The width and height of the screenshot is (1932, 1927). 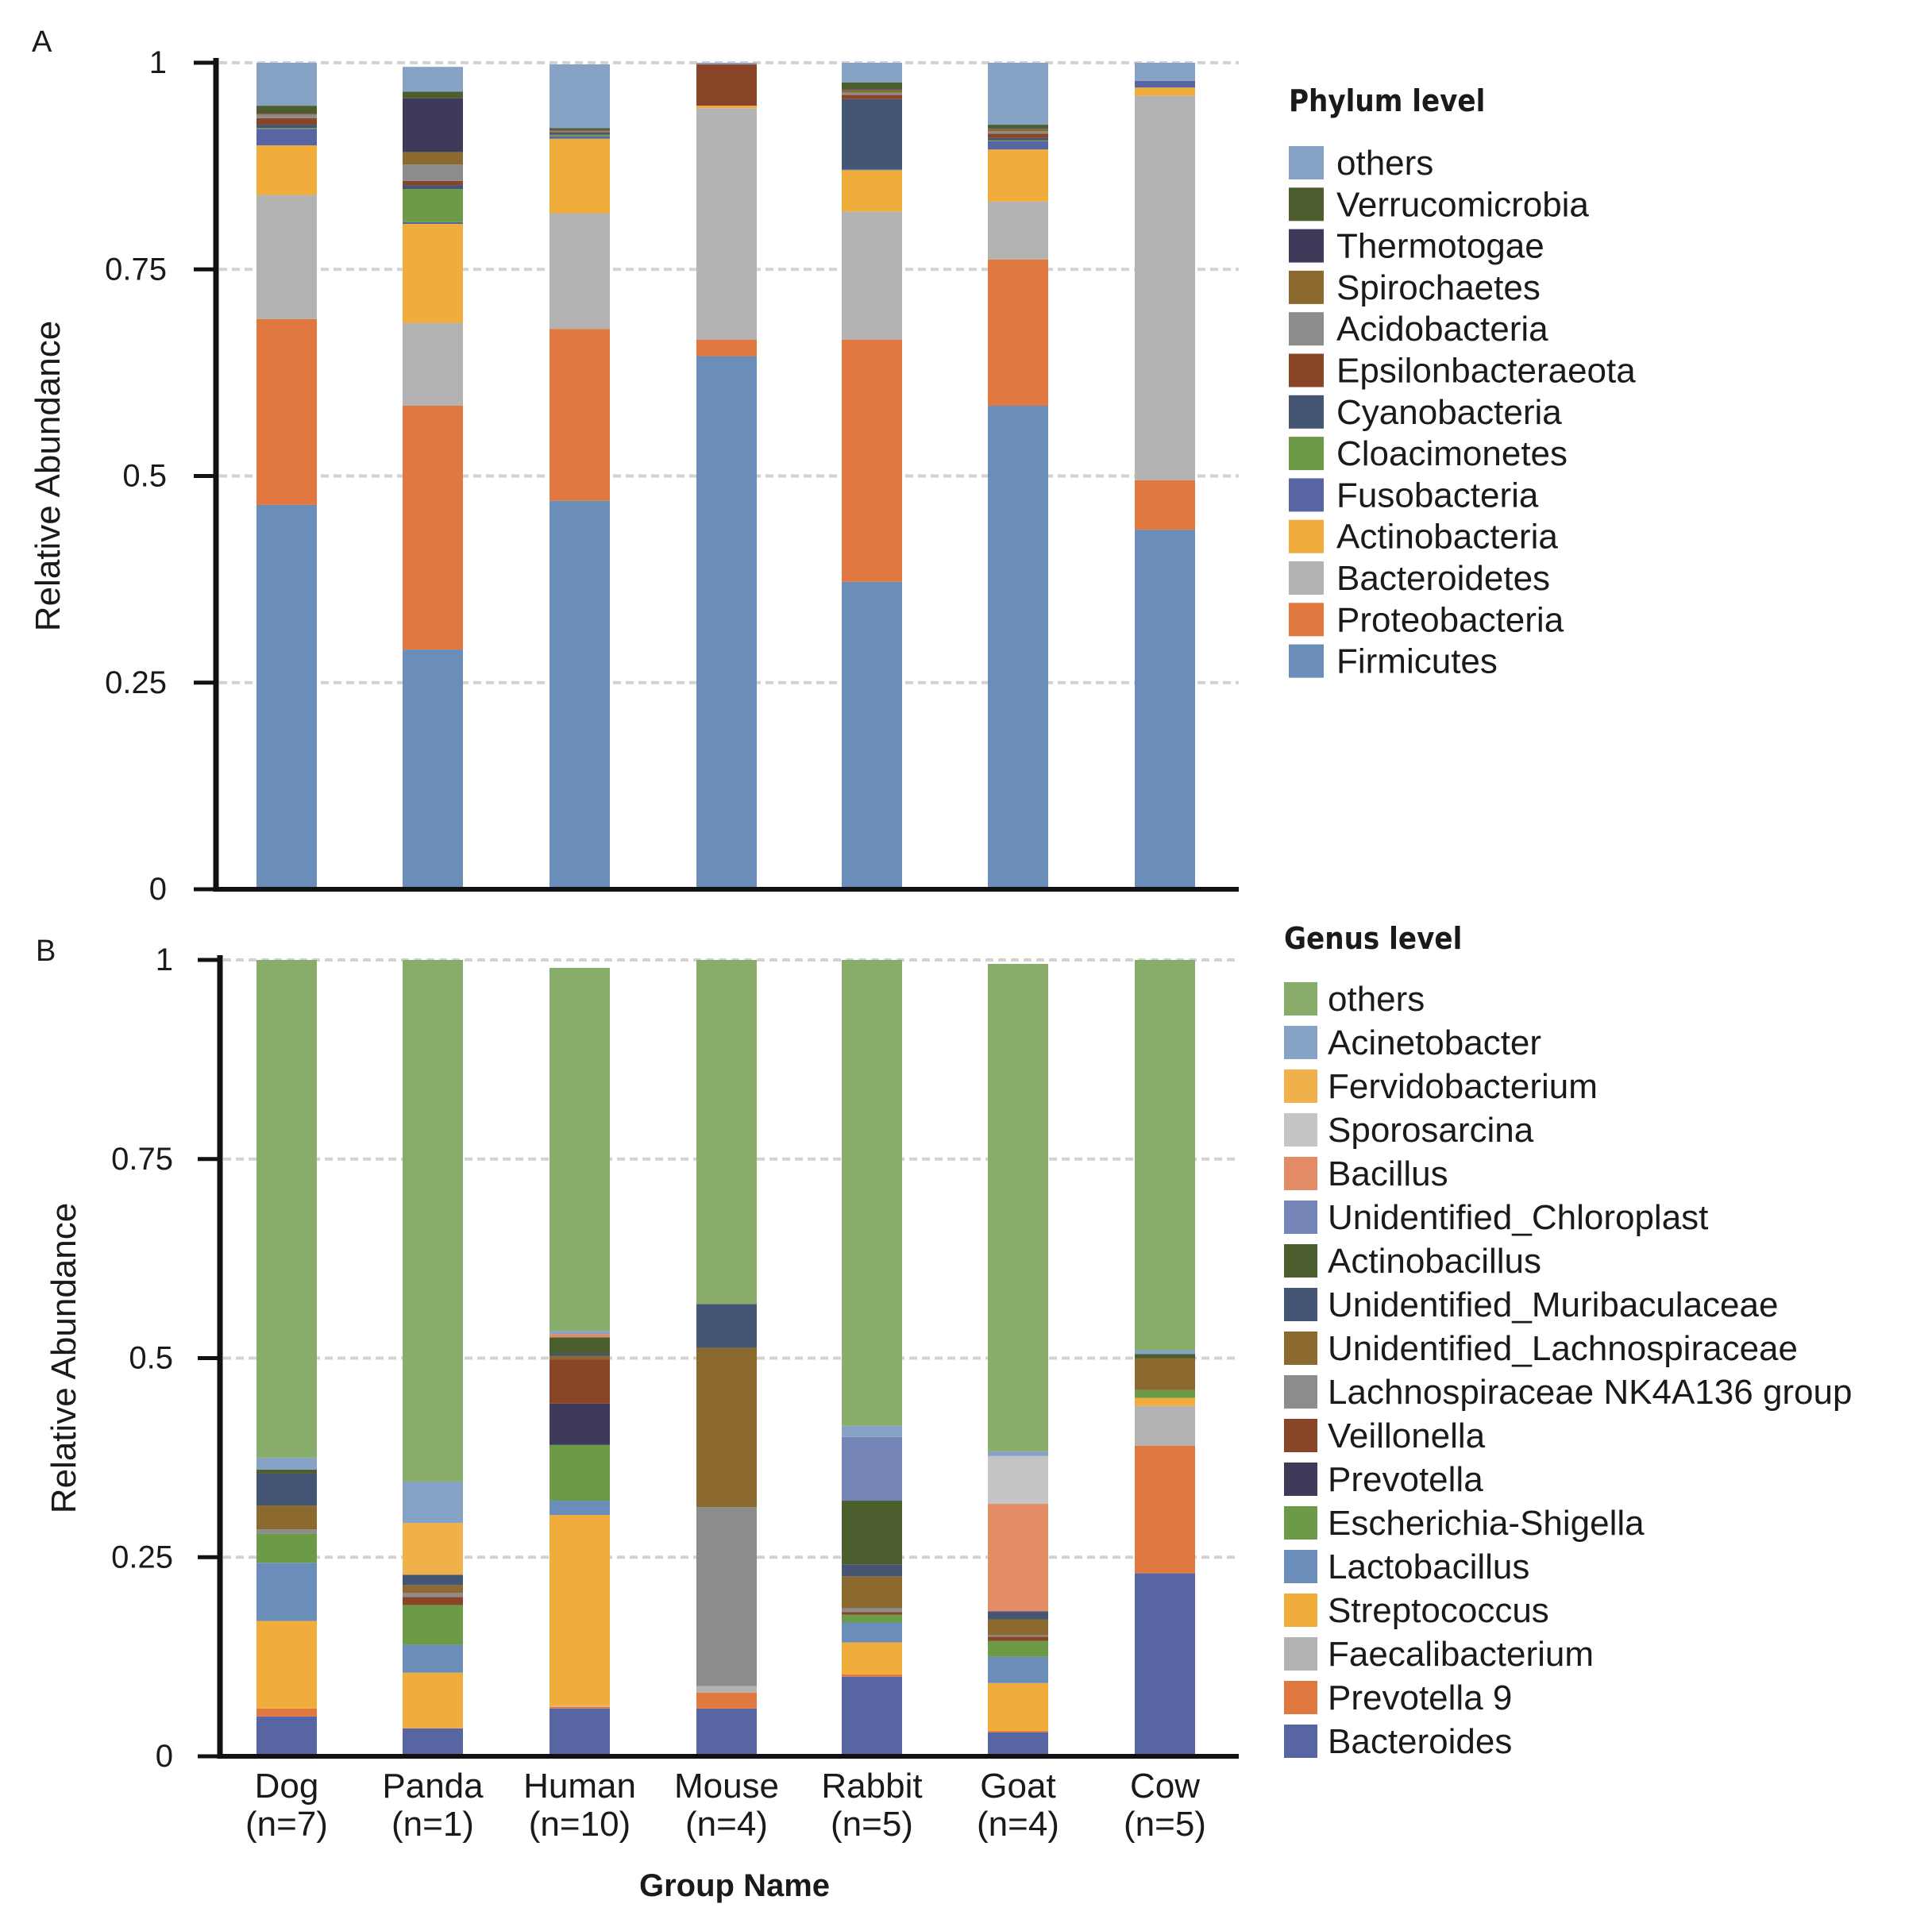 I want to click on legend-swatch-bacillus, so click(x=1300, y=1174).